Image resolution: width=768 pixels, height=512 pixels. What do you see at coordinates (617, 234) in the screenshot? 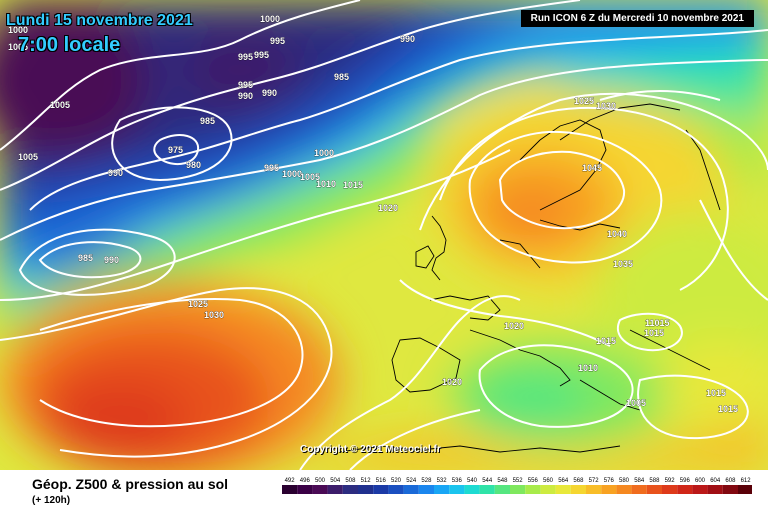
I see `pressure-label: 1040` at bounding box center [617, 234].